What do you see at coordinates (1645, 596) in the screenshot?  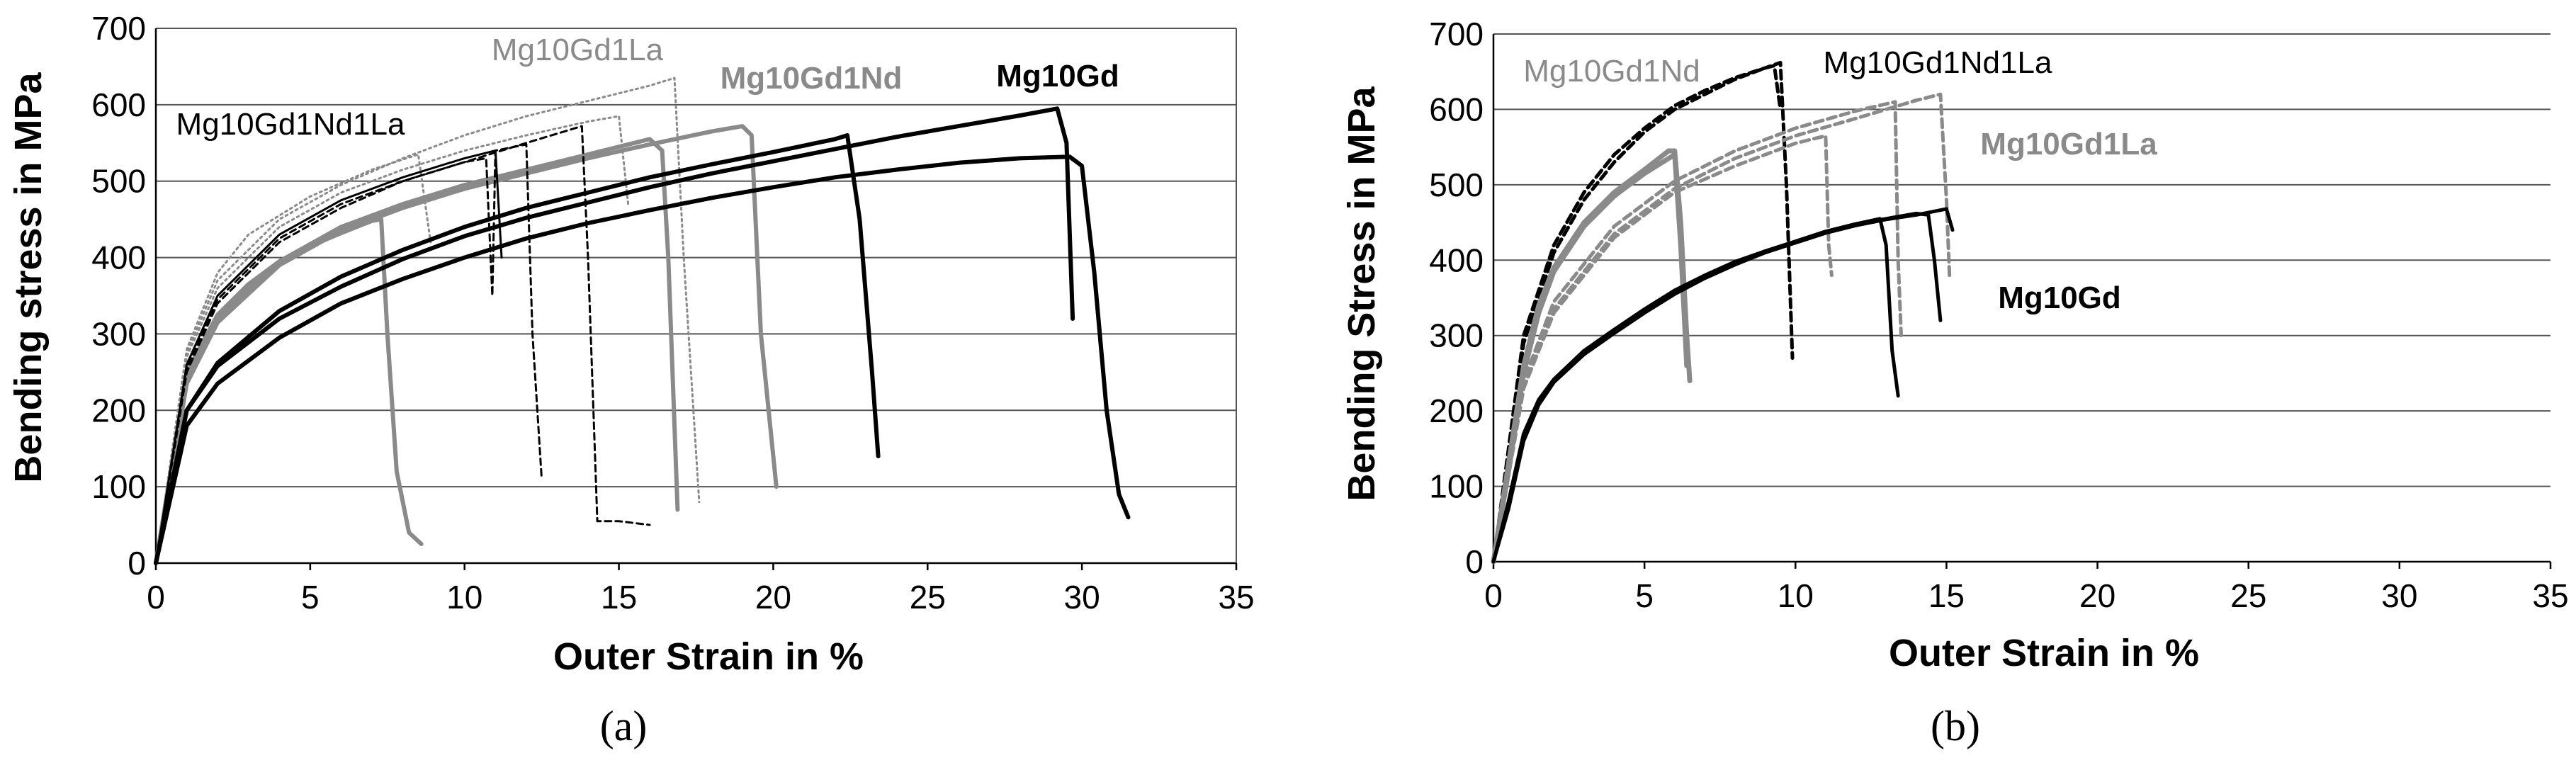 I see `panel-b-x-tick-label: 5` at bounding box center [1645, 596].